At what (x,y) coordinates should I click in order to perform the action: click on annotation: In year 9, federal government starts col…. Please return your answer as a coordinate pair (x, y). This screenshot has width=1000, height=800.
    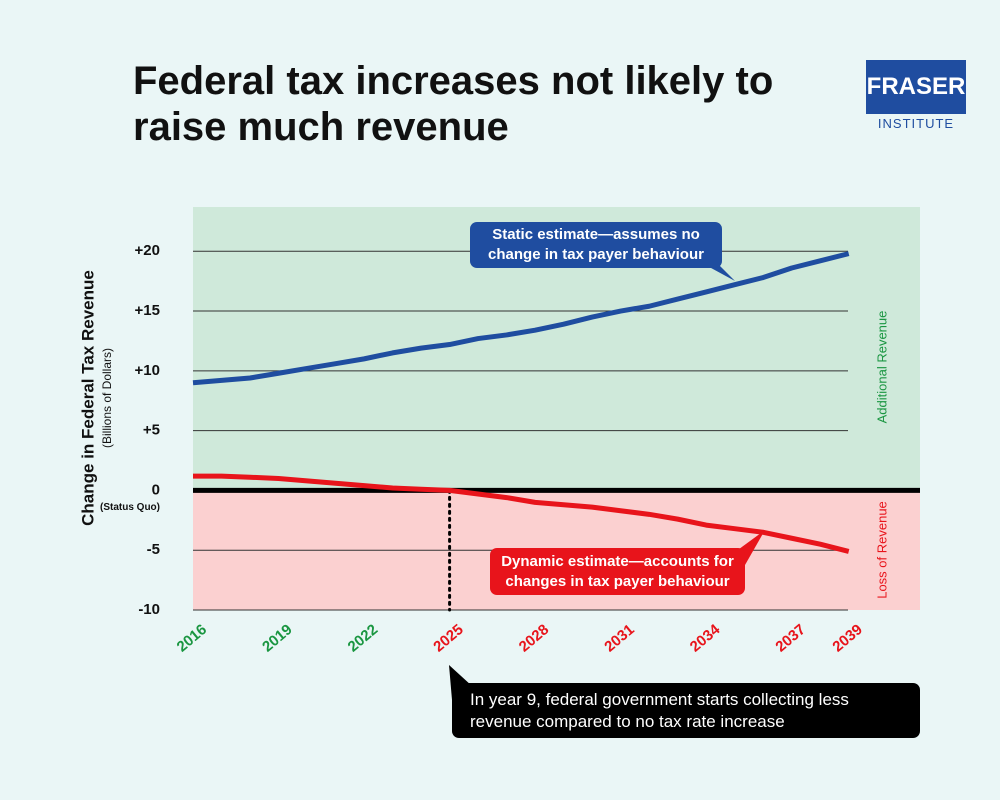
    Looking at the image, I should click on (686, 710).